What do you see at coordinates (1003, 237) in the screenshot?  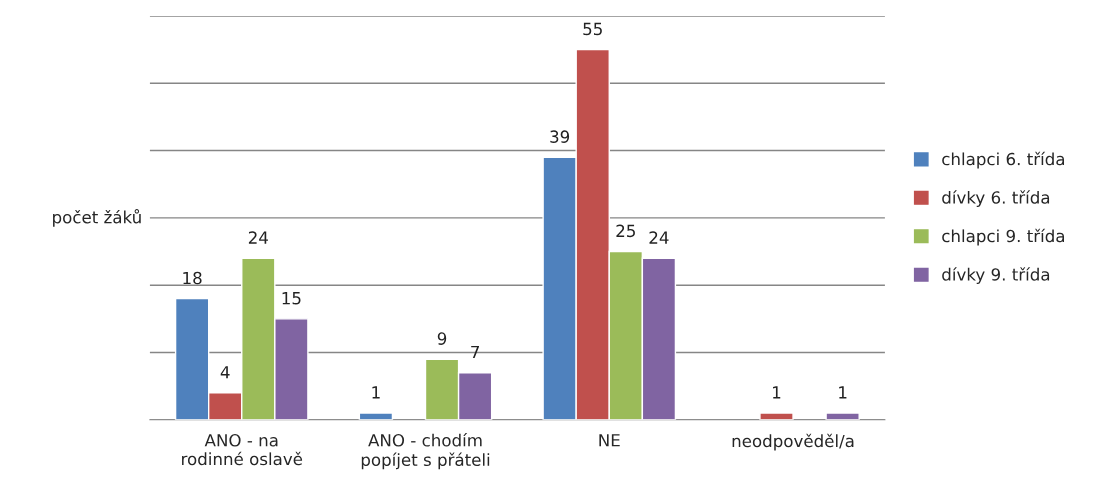 I see `legend-label: chlapci 9. třída` at bounding box center [1003, 237].